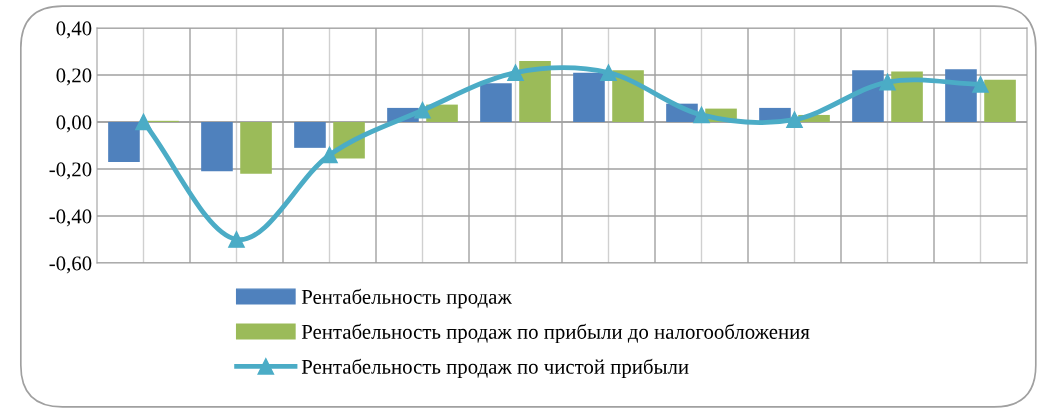 This screenshot has height=411, width=1041. What do you see at coordinates (74, 77) in the screenshot?
I see `y-tick-label: 0,20` at bounding box center [74, 77].